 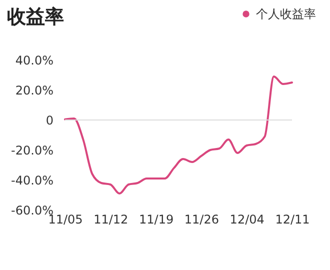 What do you see at coordinates (50, 121) in the screenshot?
I see `y-tick-label: 0` at bounding box center [50, 121].